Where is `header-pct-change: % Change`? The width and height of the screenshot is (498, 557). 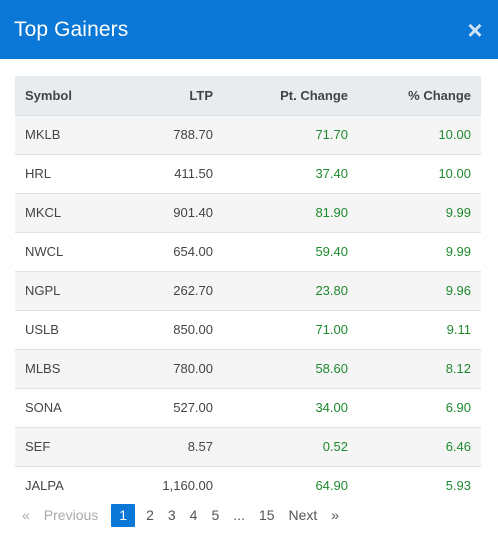
header-pct-change: % Change is located at coordinates (439, 95).